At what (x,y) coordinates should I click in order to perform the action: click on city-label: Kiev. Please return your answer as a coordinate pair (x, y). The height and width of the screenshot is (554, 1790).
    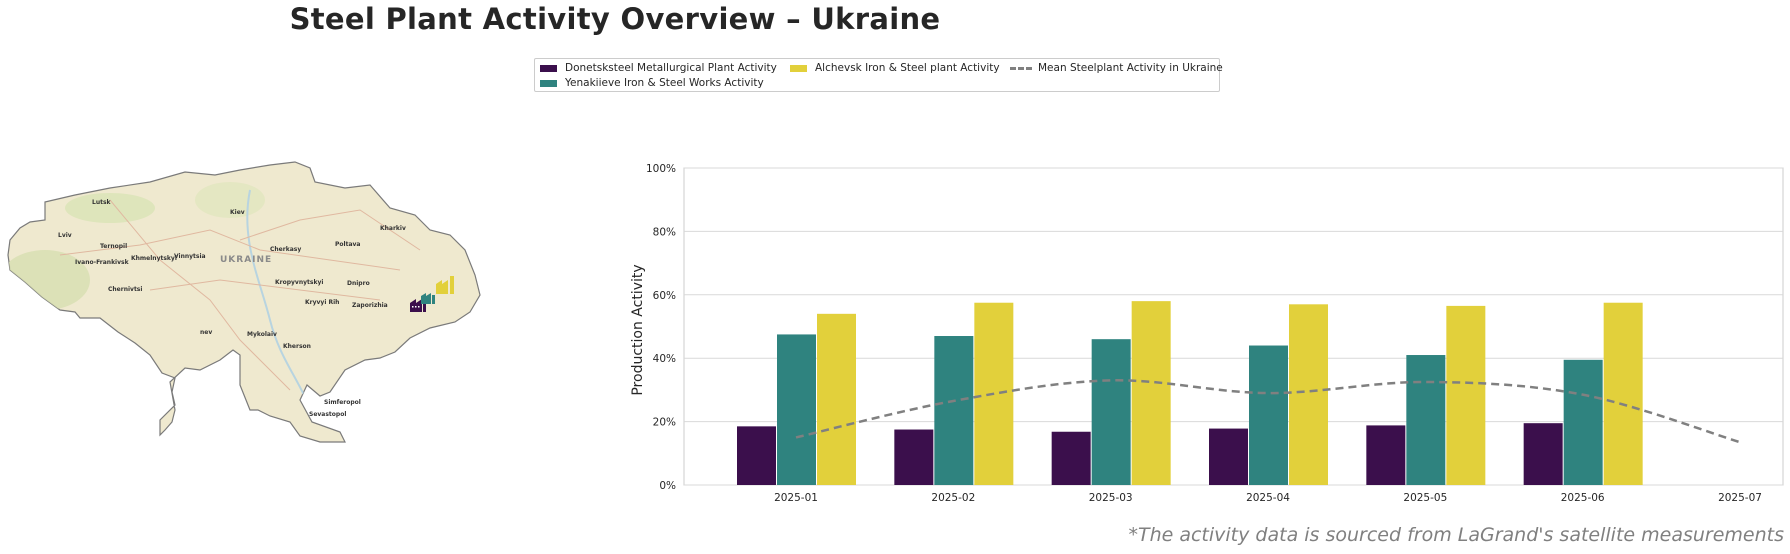
    Looking at the image, I should click on (237, 212).